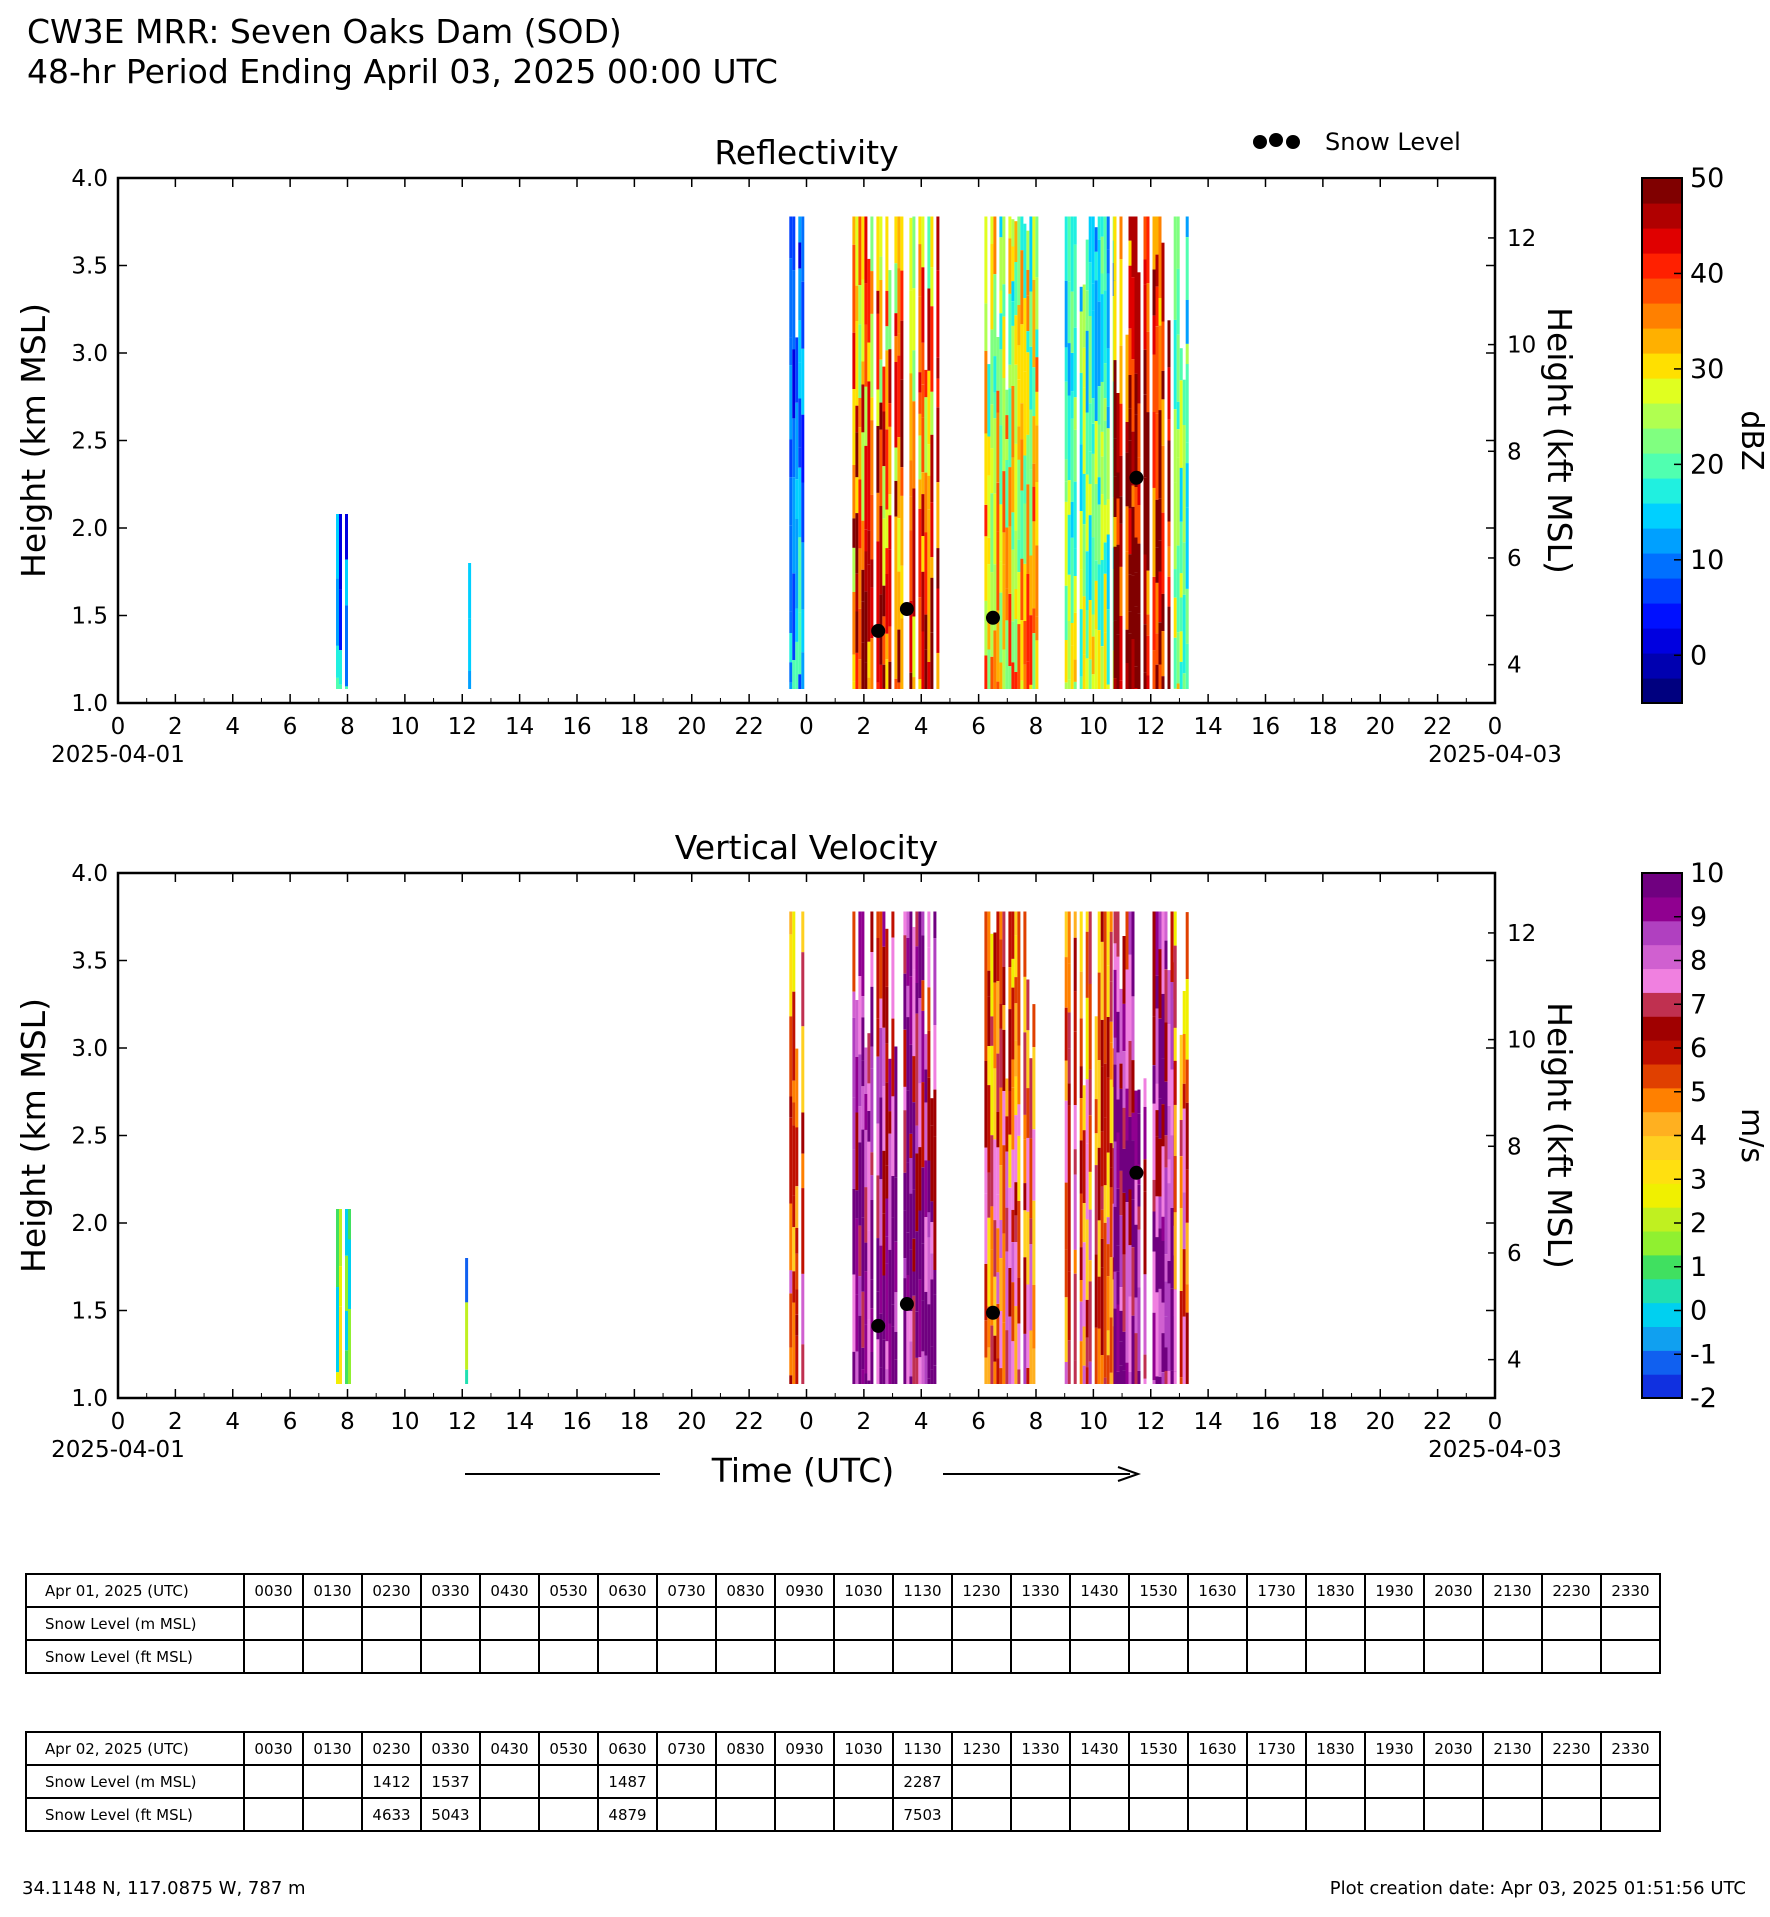  I want to click on legend-label: Snow Level, so click(1393, 142).